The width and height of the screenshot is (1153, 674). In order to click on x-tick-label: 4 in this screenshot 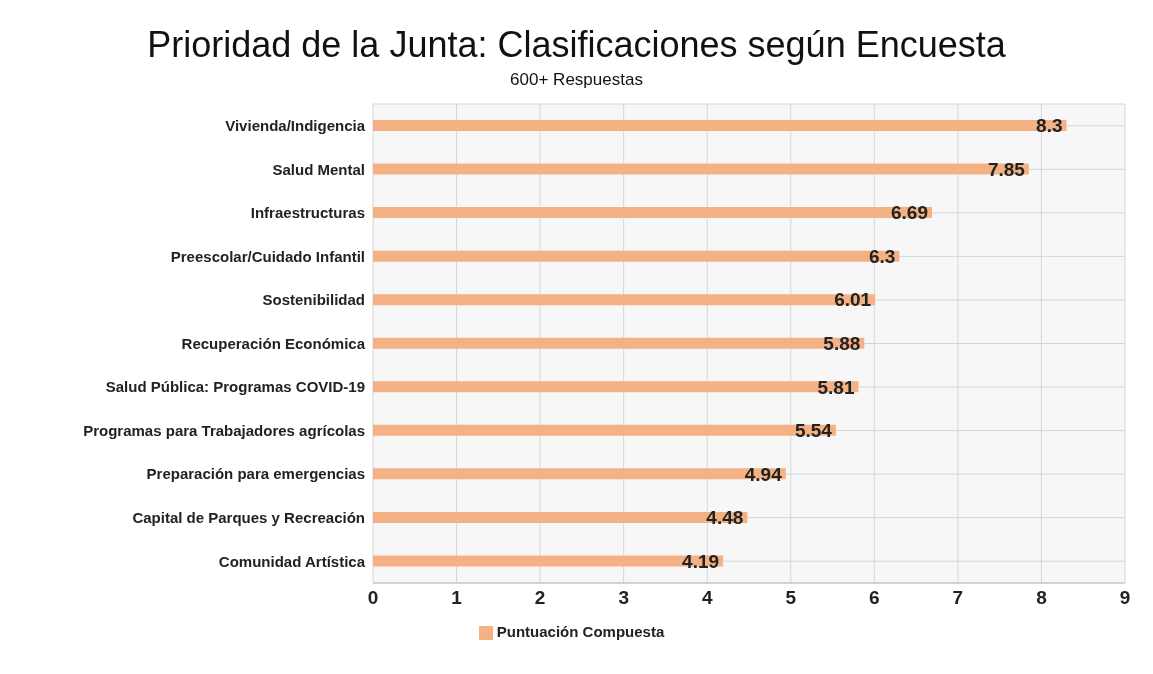, I will do `click(707, 598)`.